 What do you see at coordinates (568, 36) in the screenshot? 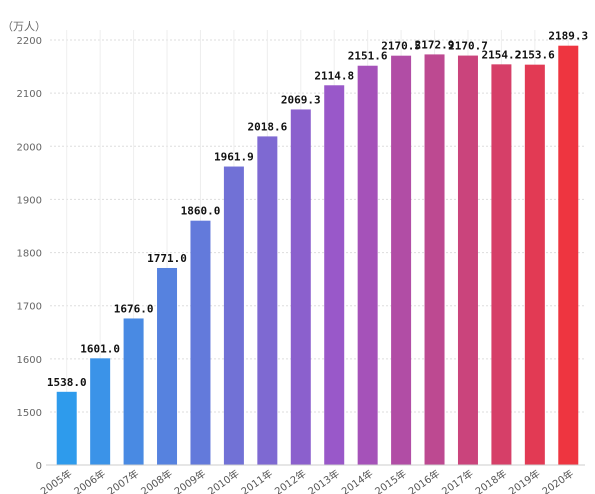
I see `data-label: 2189.3` at bounding box center [568, 36].